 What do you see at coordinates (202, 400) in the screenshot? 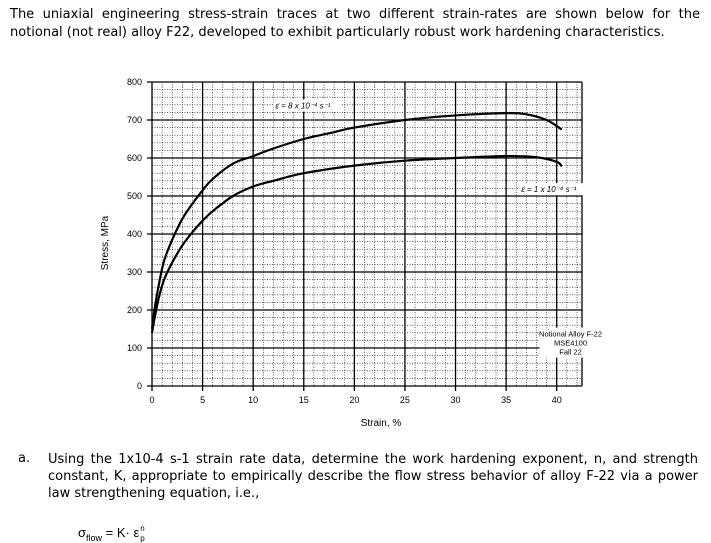
I see `x-tick-label: 5` at bounding box center [202, 400].